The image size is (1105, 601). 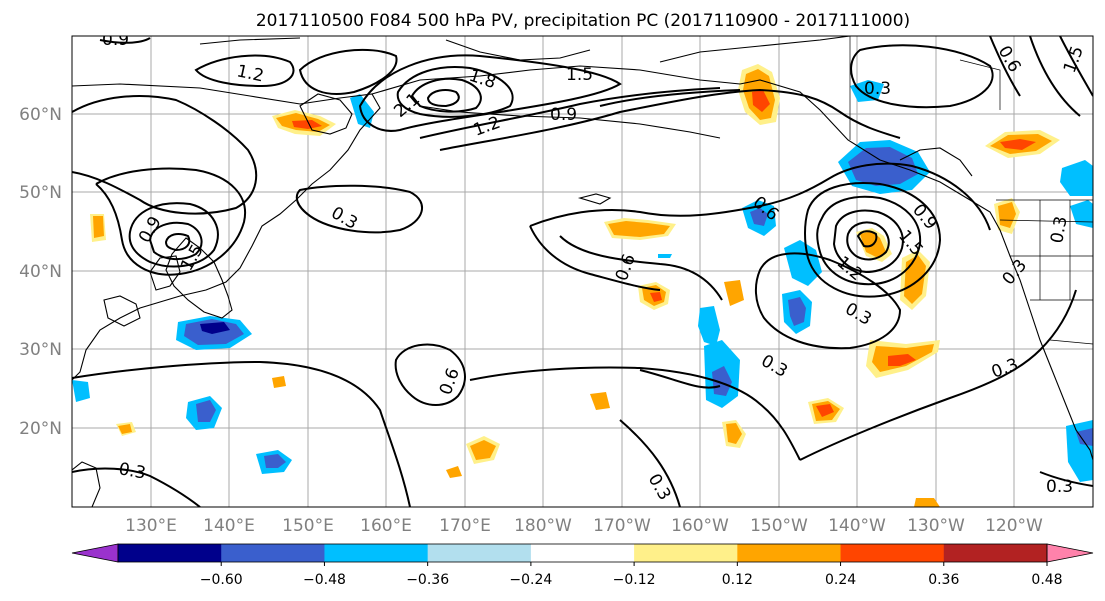 I want to click on colorbar-tick-label: −0.48, so click(x=324, y=580).